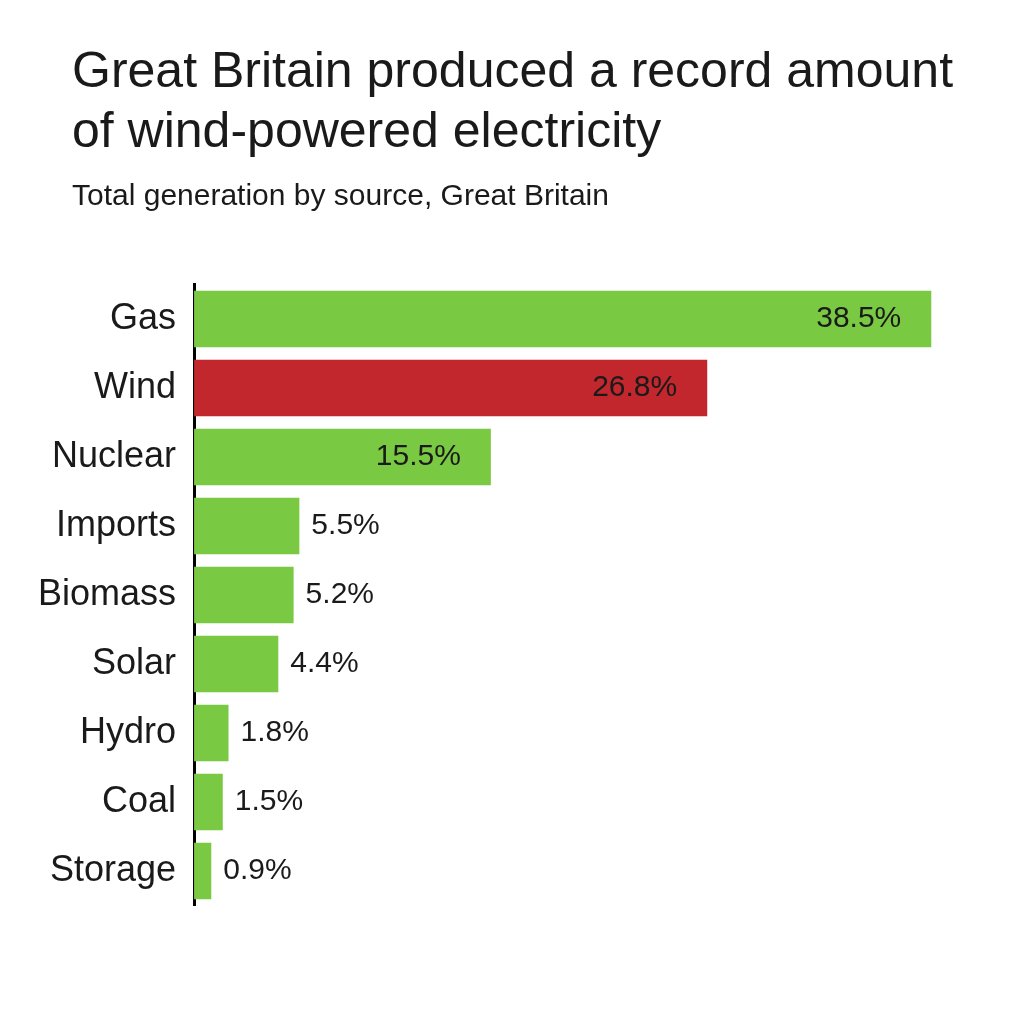 This screenshot has height=1024, width=1024. I want to click on data-label: 5.2%, so click(340, 593).